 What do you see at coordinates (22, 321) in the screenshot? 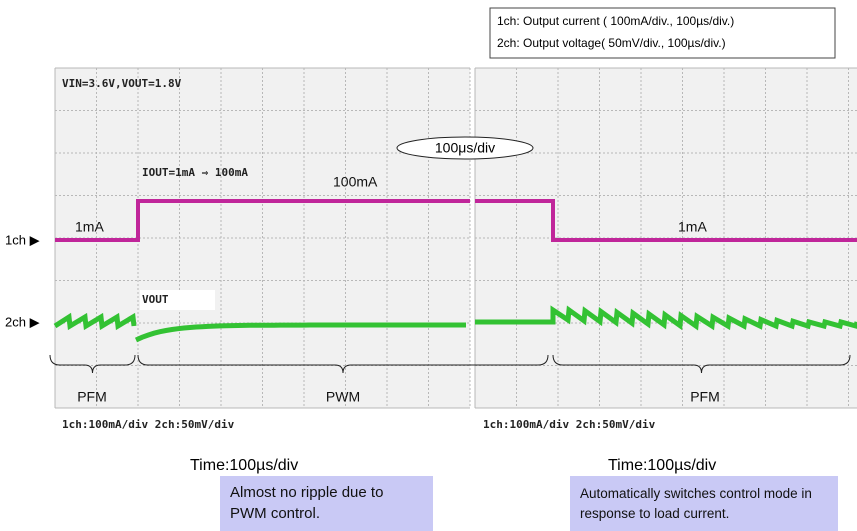
I see `channel-marker: 2ch ▶` at bounding box center [22, 321].